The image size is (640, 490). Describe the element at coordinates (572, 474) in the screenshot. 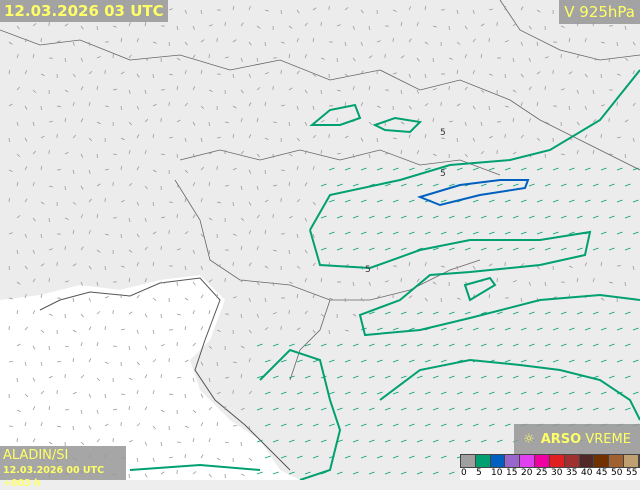

I see `legend-tick: 35` at that location.